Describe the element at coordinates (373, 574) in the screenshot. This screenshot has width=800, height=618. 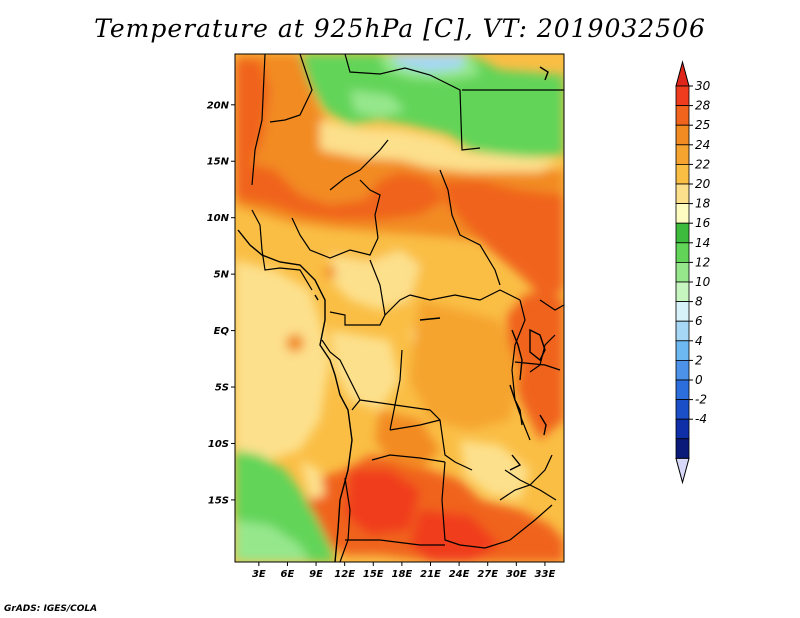
I see `lon-label: 15E` at that location.